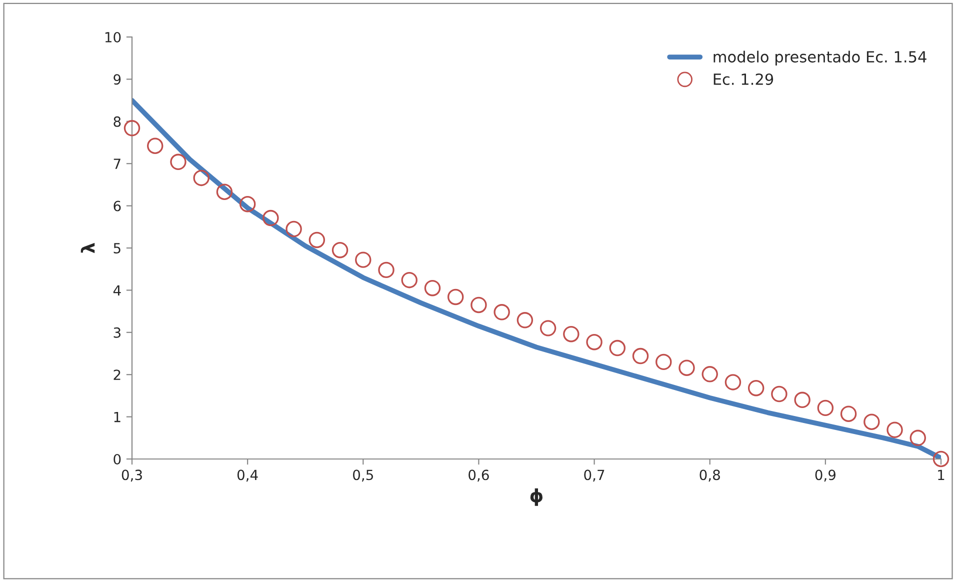 The width and height of the screenshot is (958, 581). What do you see at coordinates (117, 121) in the screenshot?
I see `y-tick-label: 8` at bounding box center [117, 121].